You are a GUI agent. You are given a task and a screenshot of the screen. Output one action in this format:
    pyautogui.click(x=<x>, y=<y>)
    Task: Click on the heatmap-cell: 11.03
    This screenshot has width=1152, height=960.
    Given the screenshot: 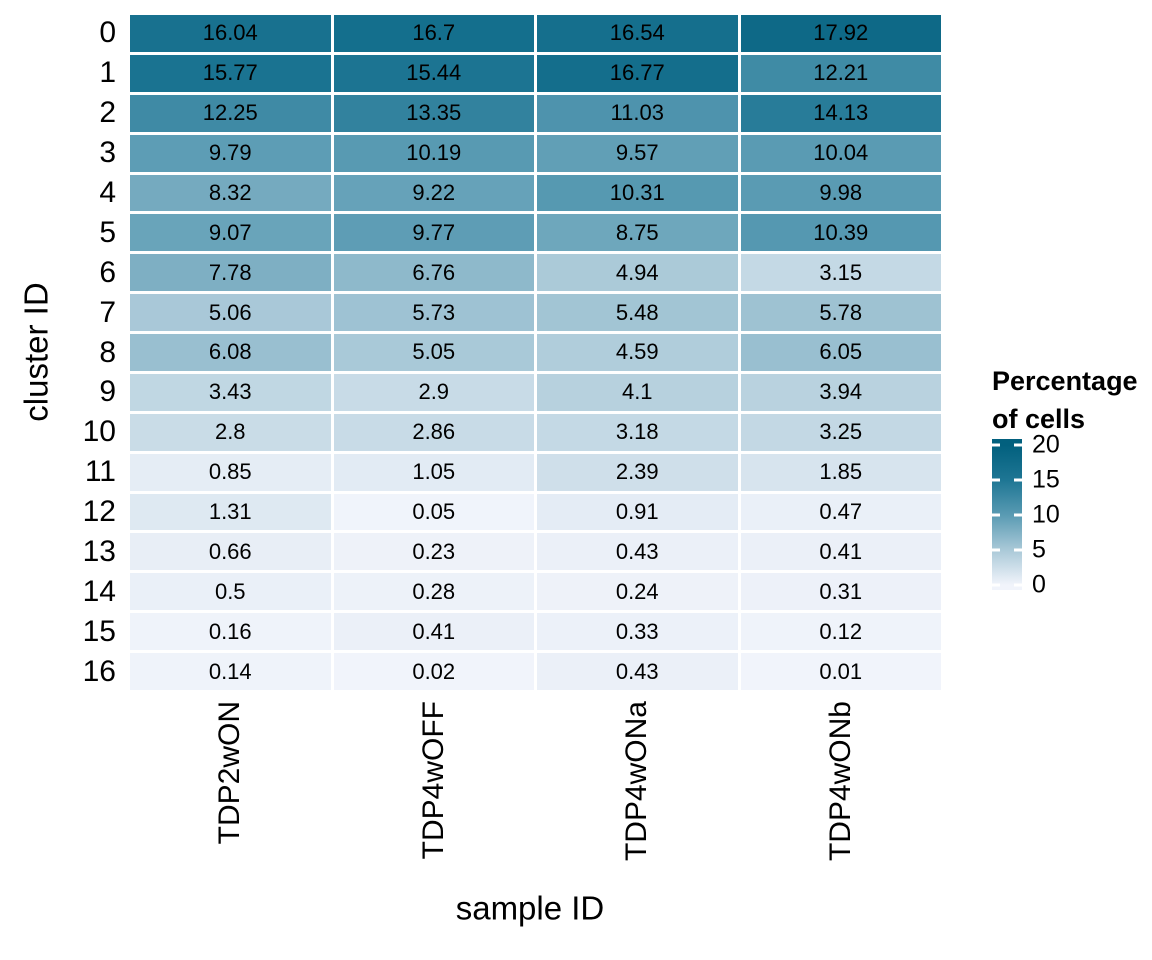 What is the action you would take?
    pyautogui.click(x=637, y=113)
    